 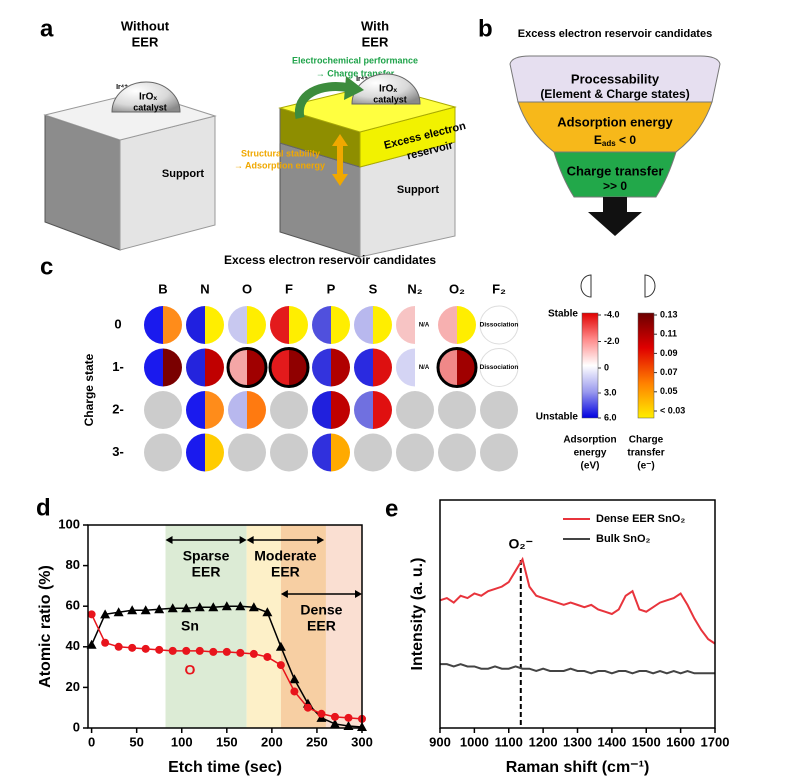 What do you see at coordinates (373, 288) in the screenshot?
I see `column-label: S` at bounding box center [373, 288].